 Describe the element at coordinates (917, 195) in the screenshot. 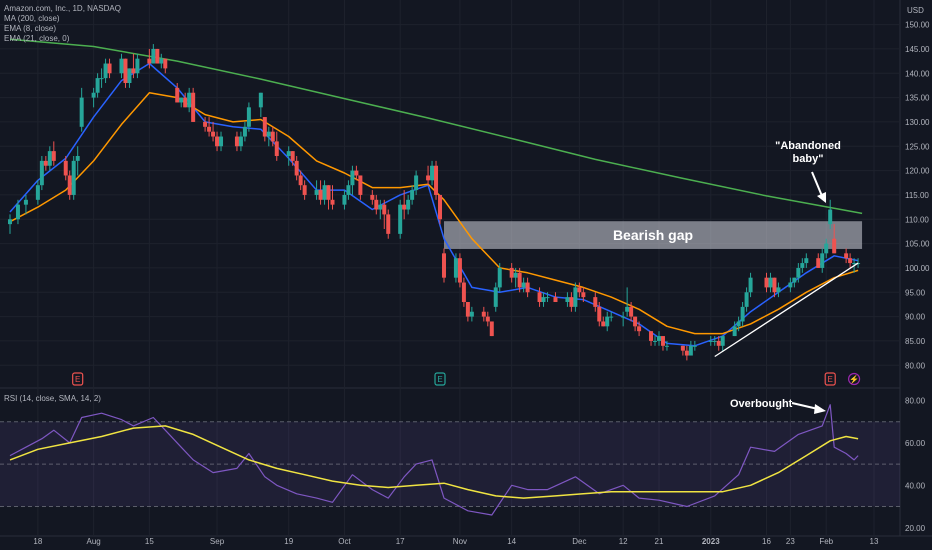

I see `price-tick-label: 115.00` at that location.